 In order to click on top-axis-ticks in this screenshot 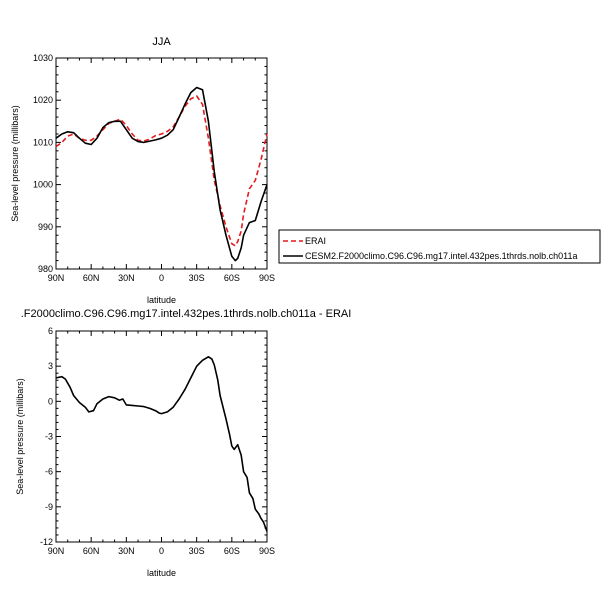, I will do `click(161, 163)`.